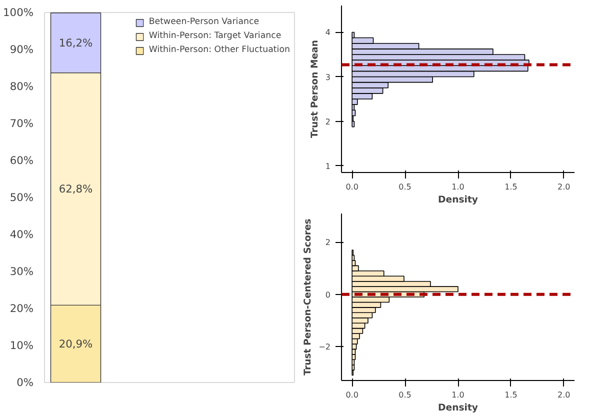 This screenshot has height=420, width=600. What do you see at coordinates (328, 295) in the screenshot?
I see `y-tick-label: 0` at bounding box center [328, 295].